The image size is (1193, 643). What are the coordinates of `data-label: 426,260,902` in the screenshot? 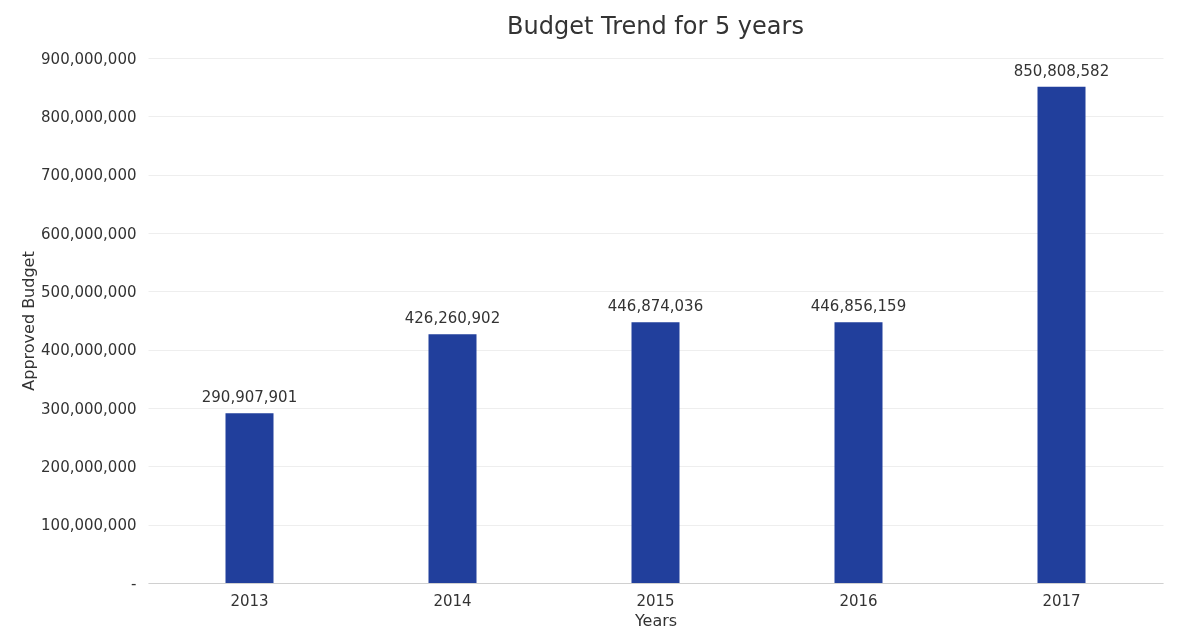 It's located at (452, 318).